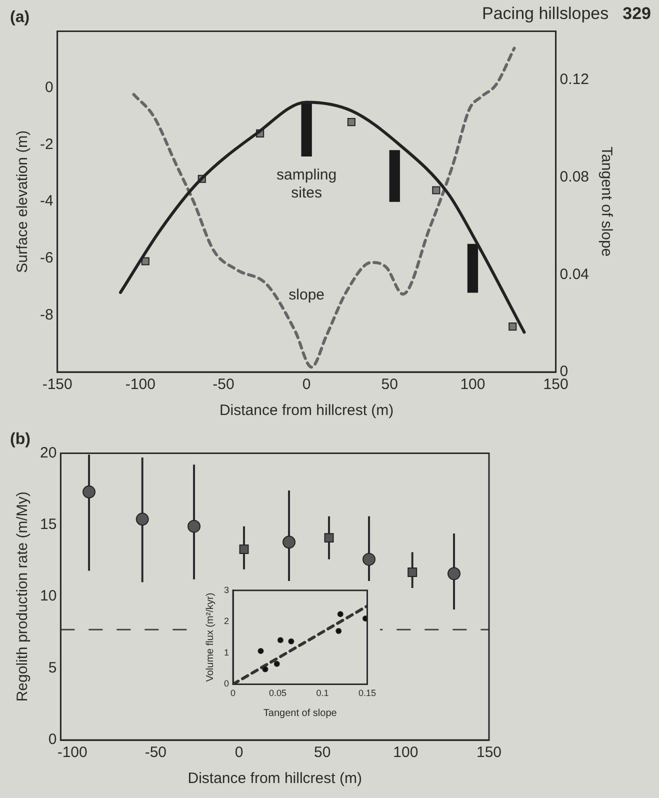  Describe the element at coordinates (277, 693) in the screenshot. I see `x-tick-label: 0.05` at that location.